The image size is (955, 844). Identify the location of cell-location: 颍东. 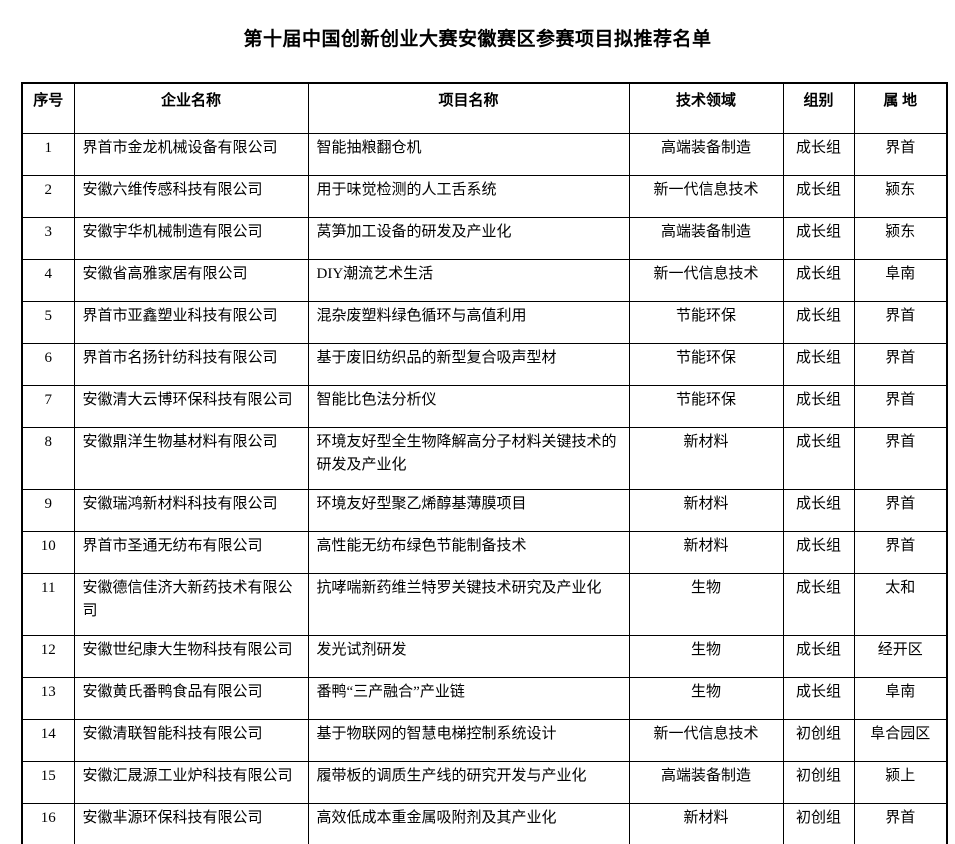
(900, 196).